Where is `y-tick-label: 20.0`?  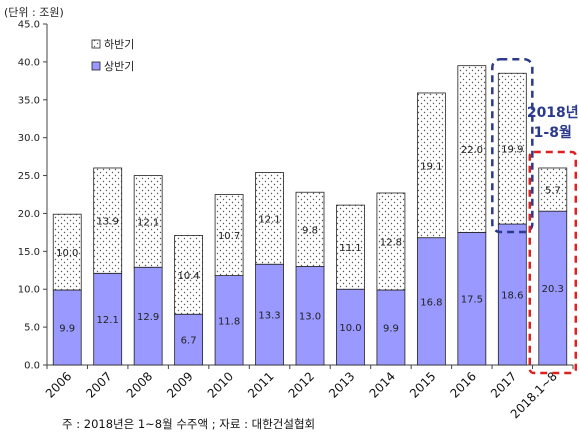 y-tick-label: 20.0 is located at coordinates (29, 214).